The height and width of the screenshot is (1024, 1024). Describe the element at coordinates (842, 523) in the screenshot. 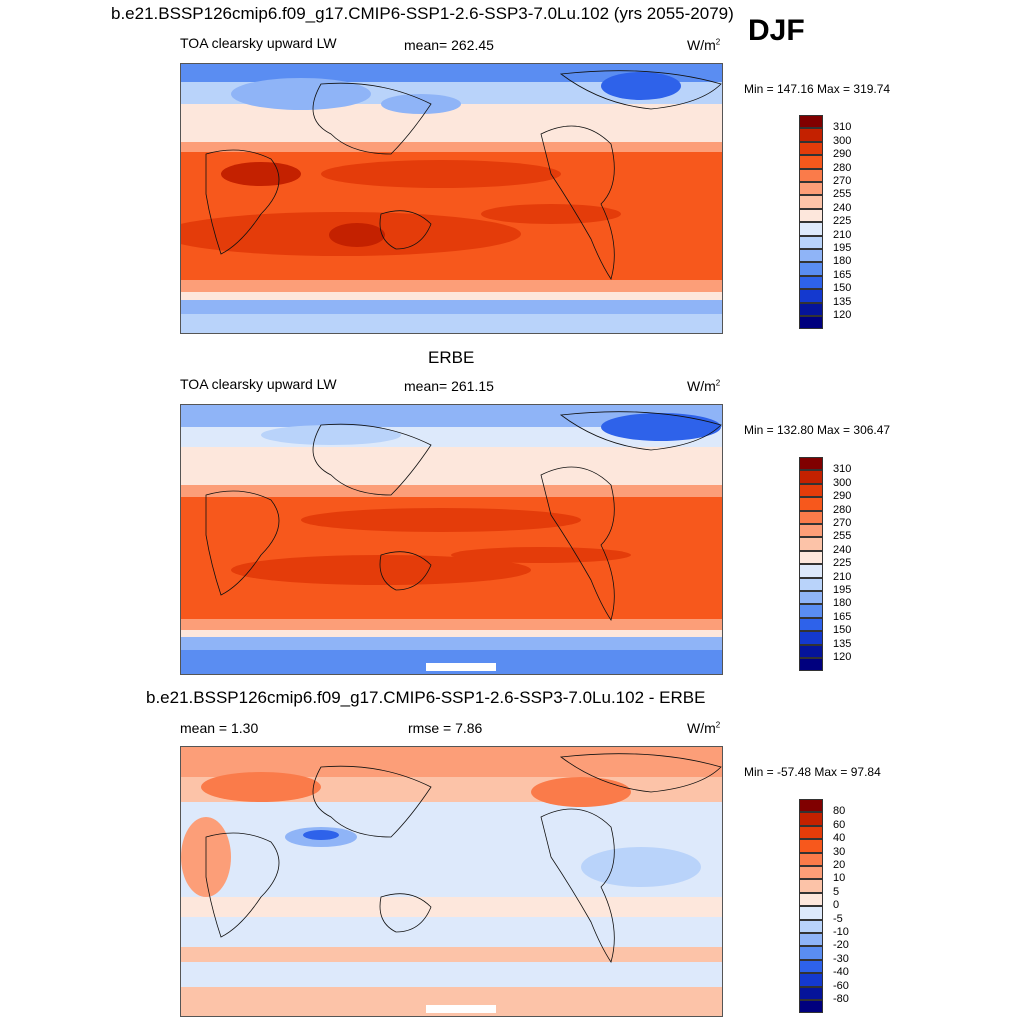

I see `panel2-colorbar-label: 270` at that location.